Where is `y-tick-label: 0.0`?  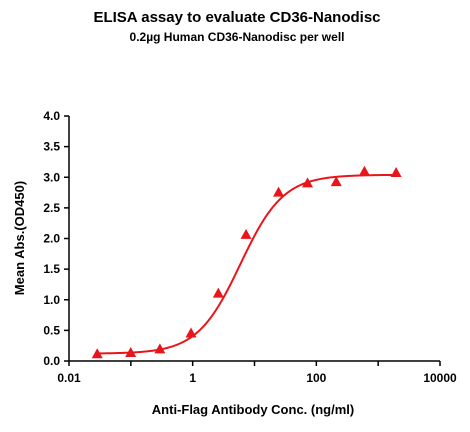
y-tick-label: 0.0 is located at coordinates (51, 361).